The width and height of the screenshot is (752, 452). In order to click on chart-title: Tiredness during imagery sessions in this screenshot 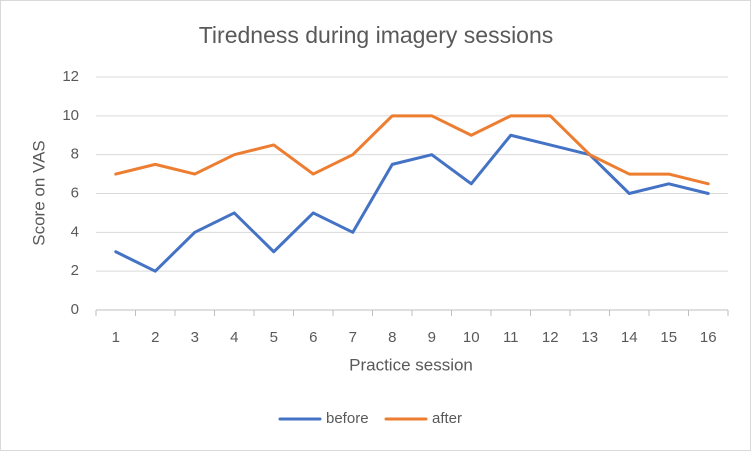, I will do `click(376, 35)`.